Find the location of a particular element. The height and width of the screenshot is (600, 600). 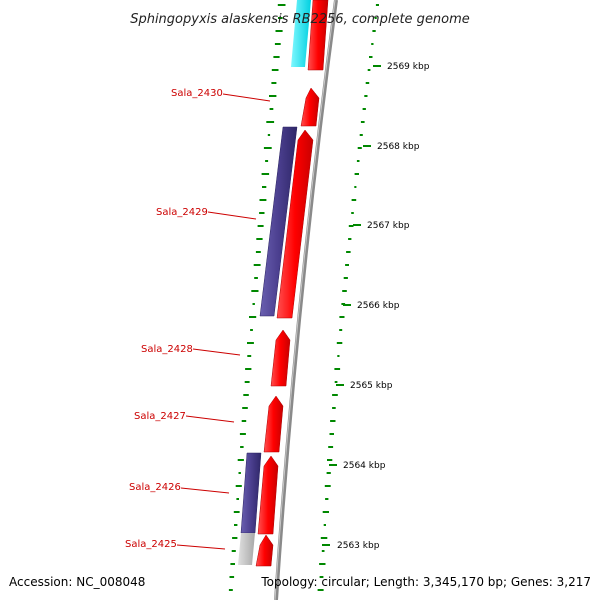

gene-label-sala-2429: Sala_2429 is located at coordinates (182, 212).